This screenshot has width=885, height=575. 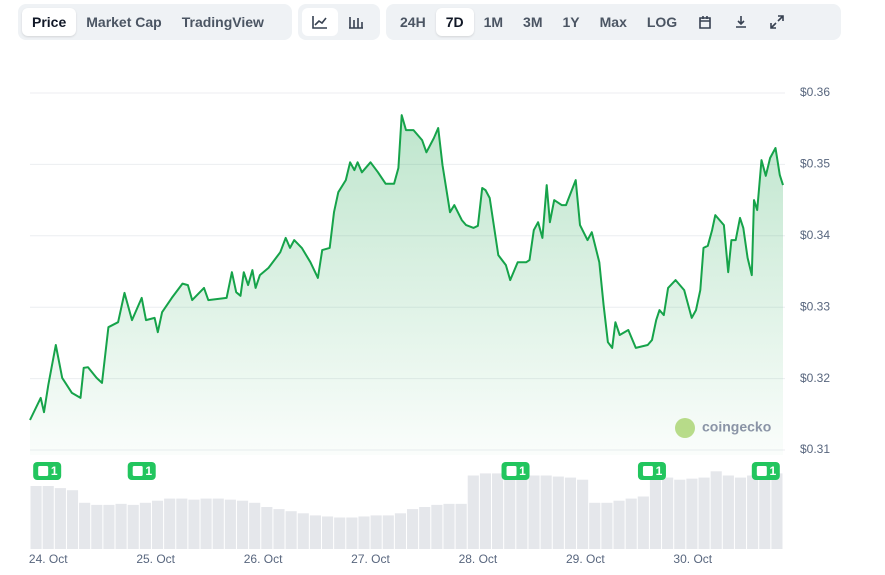 What do you see at coordinates (815, 306) in the screenshot?
I see `y-tick-label: $0.33` at bounding box center [815, 306].